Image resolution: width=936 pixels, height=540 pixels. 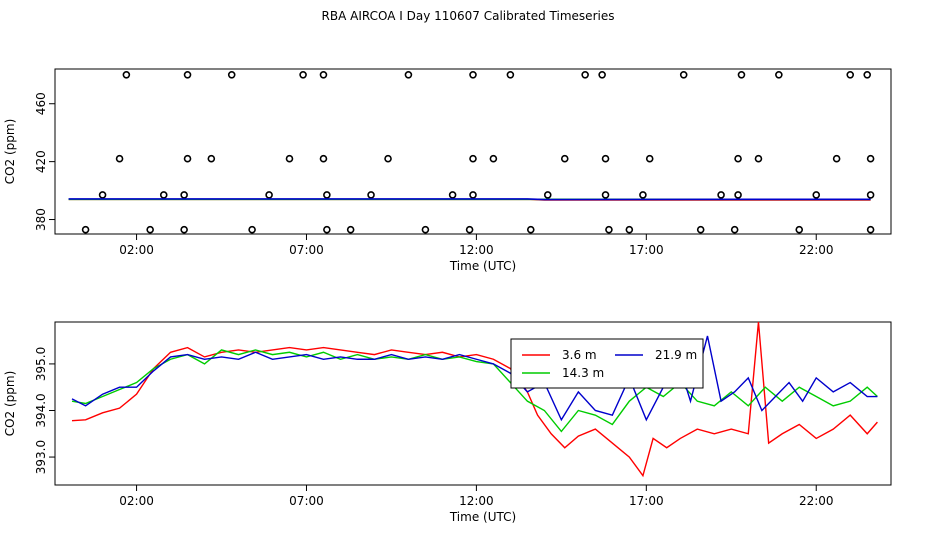 What do you see at coordinates (41, 457) in the screenshot?
I see `y-tick-label: 393.0` at bounding box center [41, 457].